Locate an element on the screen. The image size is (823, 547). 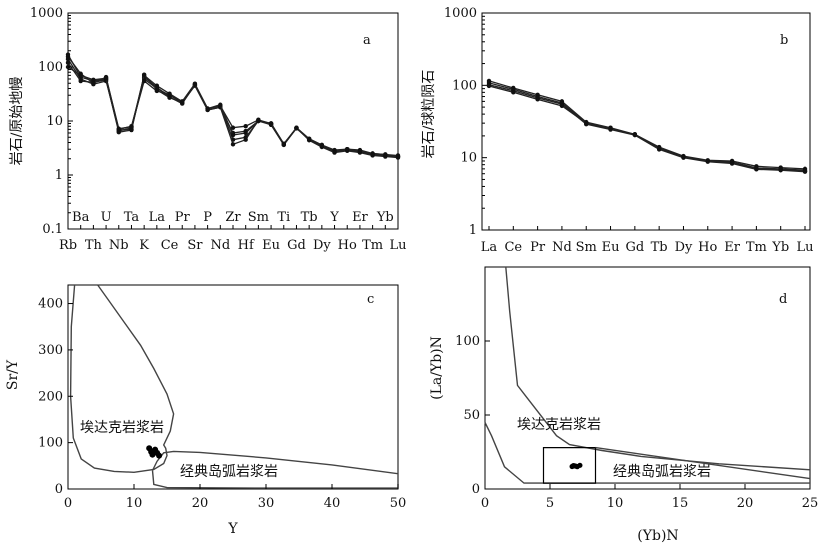
panel-d-arc-label: 经典岛弧岩浆岩 is located at coordinates (662, 472).